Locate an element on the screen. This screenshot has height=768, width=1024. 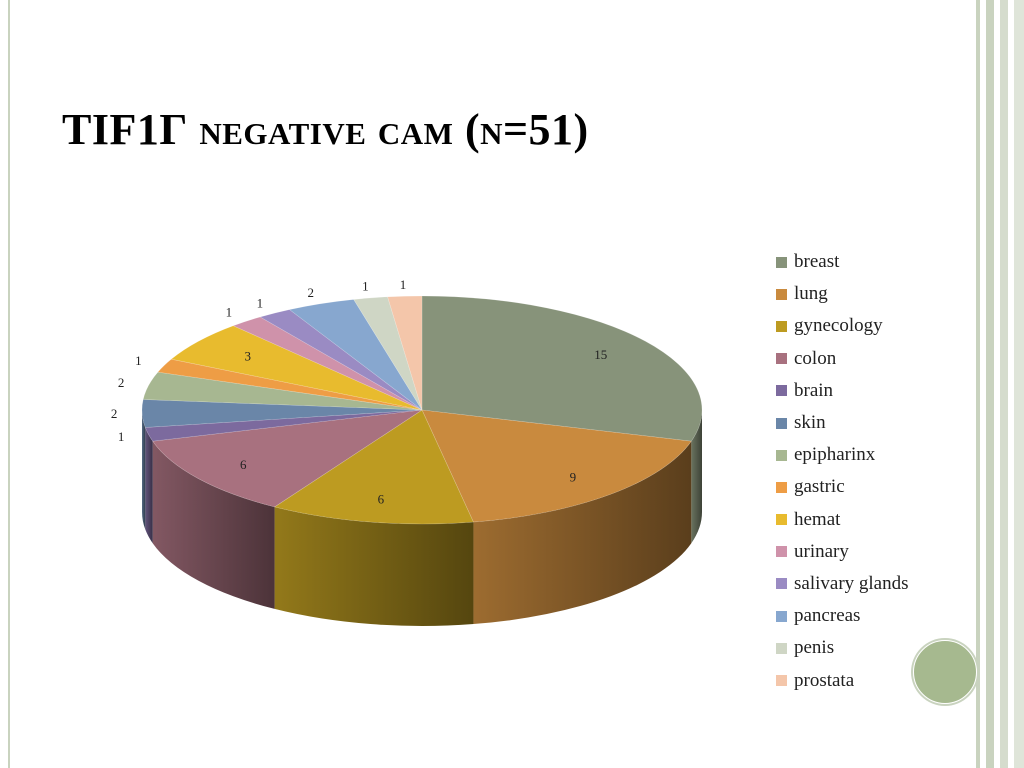
frame-left-rule is located at coordinates (9, 384).